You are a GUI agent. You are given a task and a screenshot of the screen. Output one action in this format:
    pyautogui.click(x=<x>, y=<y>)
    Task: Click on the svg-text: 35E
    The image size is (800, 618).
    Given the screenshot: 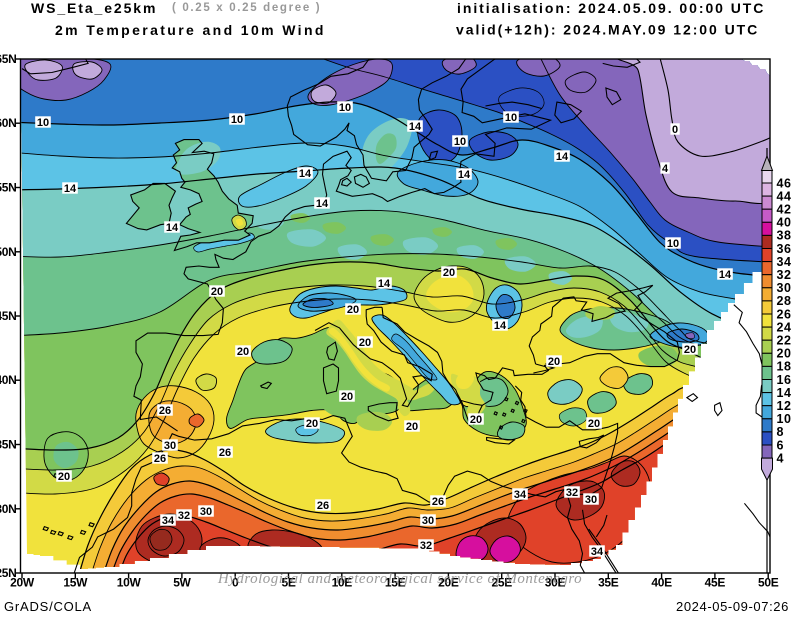 What is the action you would take?
    pyautogui.click(x=608, y=583)
    